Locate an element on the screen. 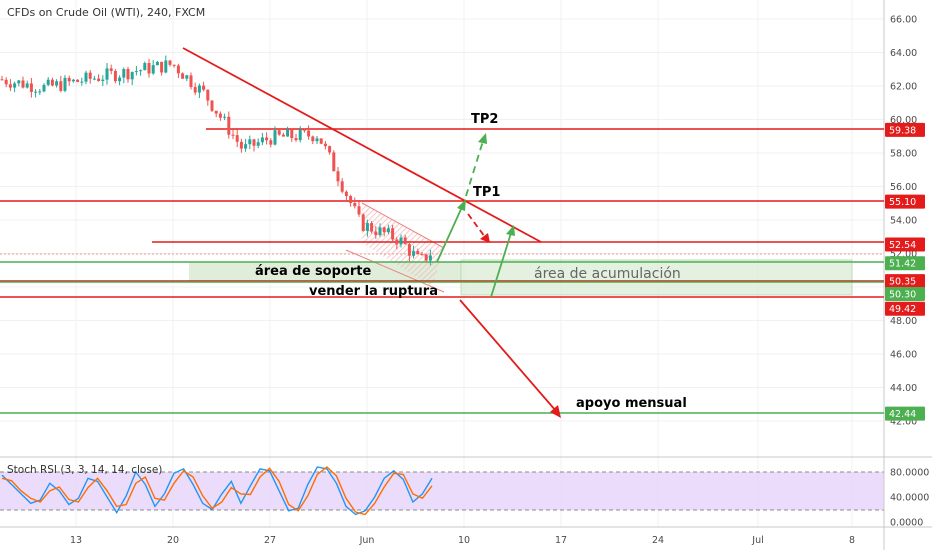 This screenshot has width=932, height=550. price-tick-label: 48.00 is located at coordinates (903, 321).